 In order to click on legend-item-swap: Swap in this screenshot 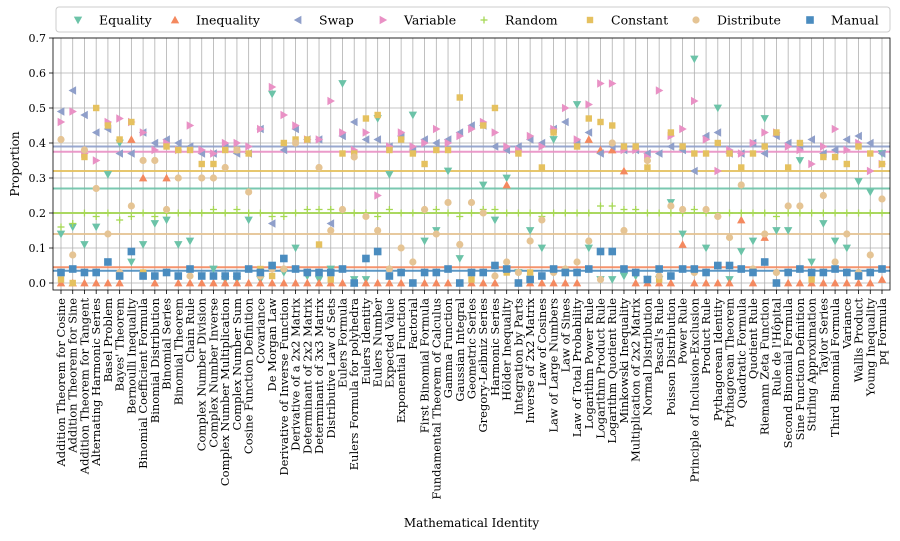, I will do `click(323, 20)`.